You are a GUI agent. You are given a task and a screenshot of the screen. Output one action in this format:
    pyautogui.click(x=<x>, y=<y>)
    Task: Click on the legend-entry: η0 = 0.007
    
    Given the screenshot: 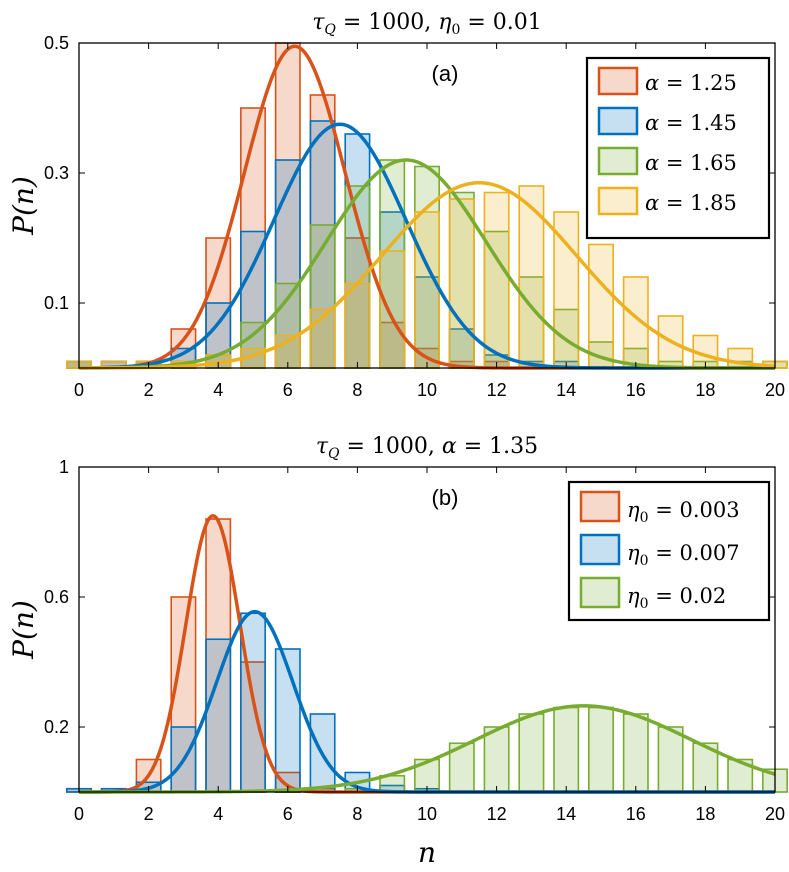 What is the action you would take?
    pyautogui.click(x=683, y=555)
    